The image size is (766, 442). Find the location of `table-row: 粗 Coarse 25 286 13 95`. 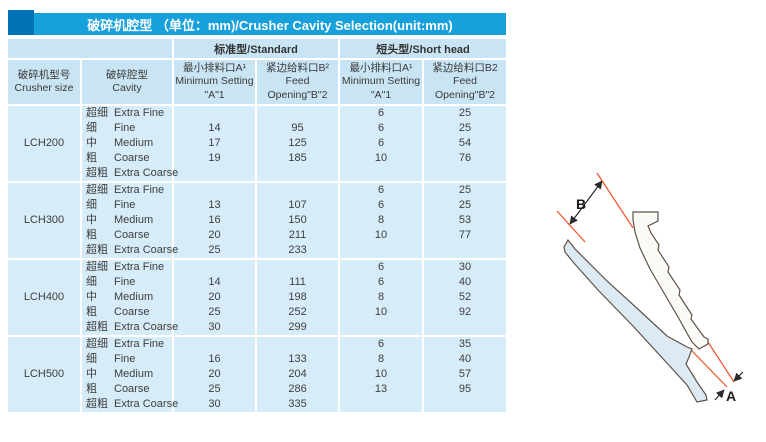

table-row: 粗 Coarse 25 286 13 95 is located at coordinates (257, 389).